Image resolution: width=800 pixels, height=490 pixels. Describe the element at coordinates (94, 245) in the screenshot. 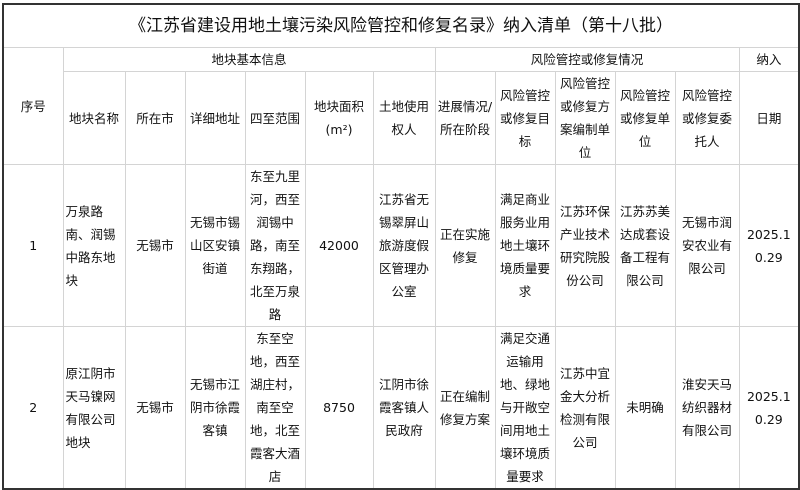

I see `cell-name: 万泉路南、润锡中路东地块` at that location.